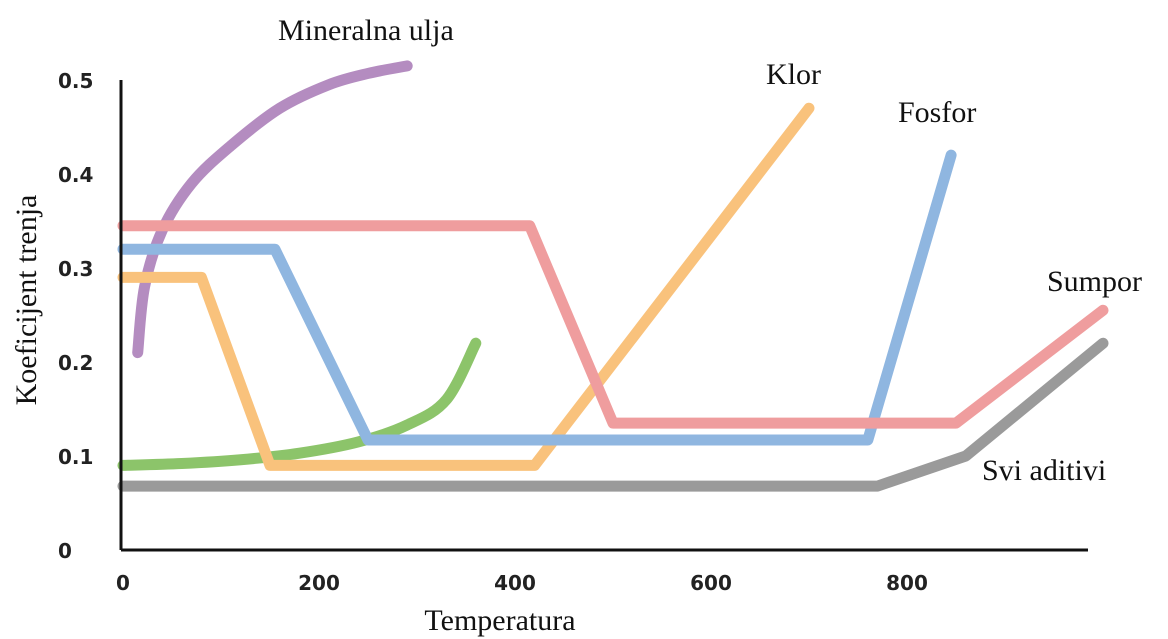 The width and height of the screenshot is (1168, 639). Describe the element at coordinates (26, 300) in the screenshot. I see `y-axis-title: Koeficijent trenja` at that location.